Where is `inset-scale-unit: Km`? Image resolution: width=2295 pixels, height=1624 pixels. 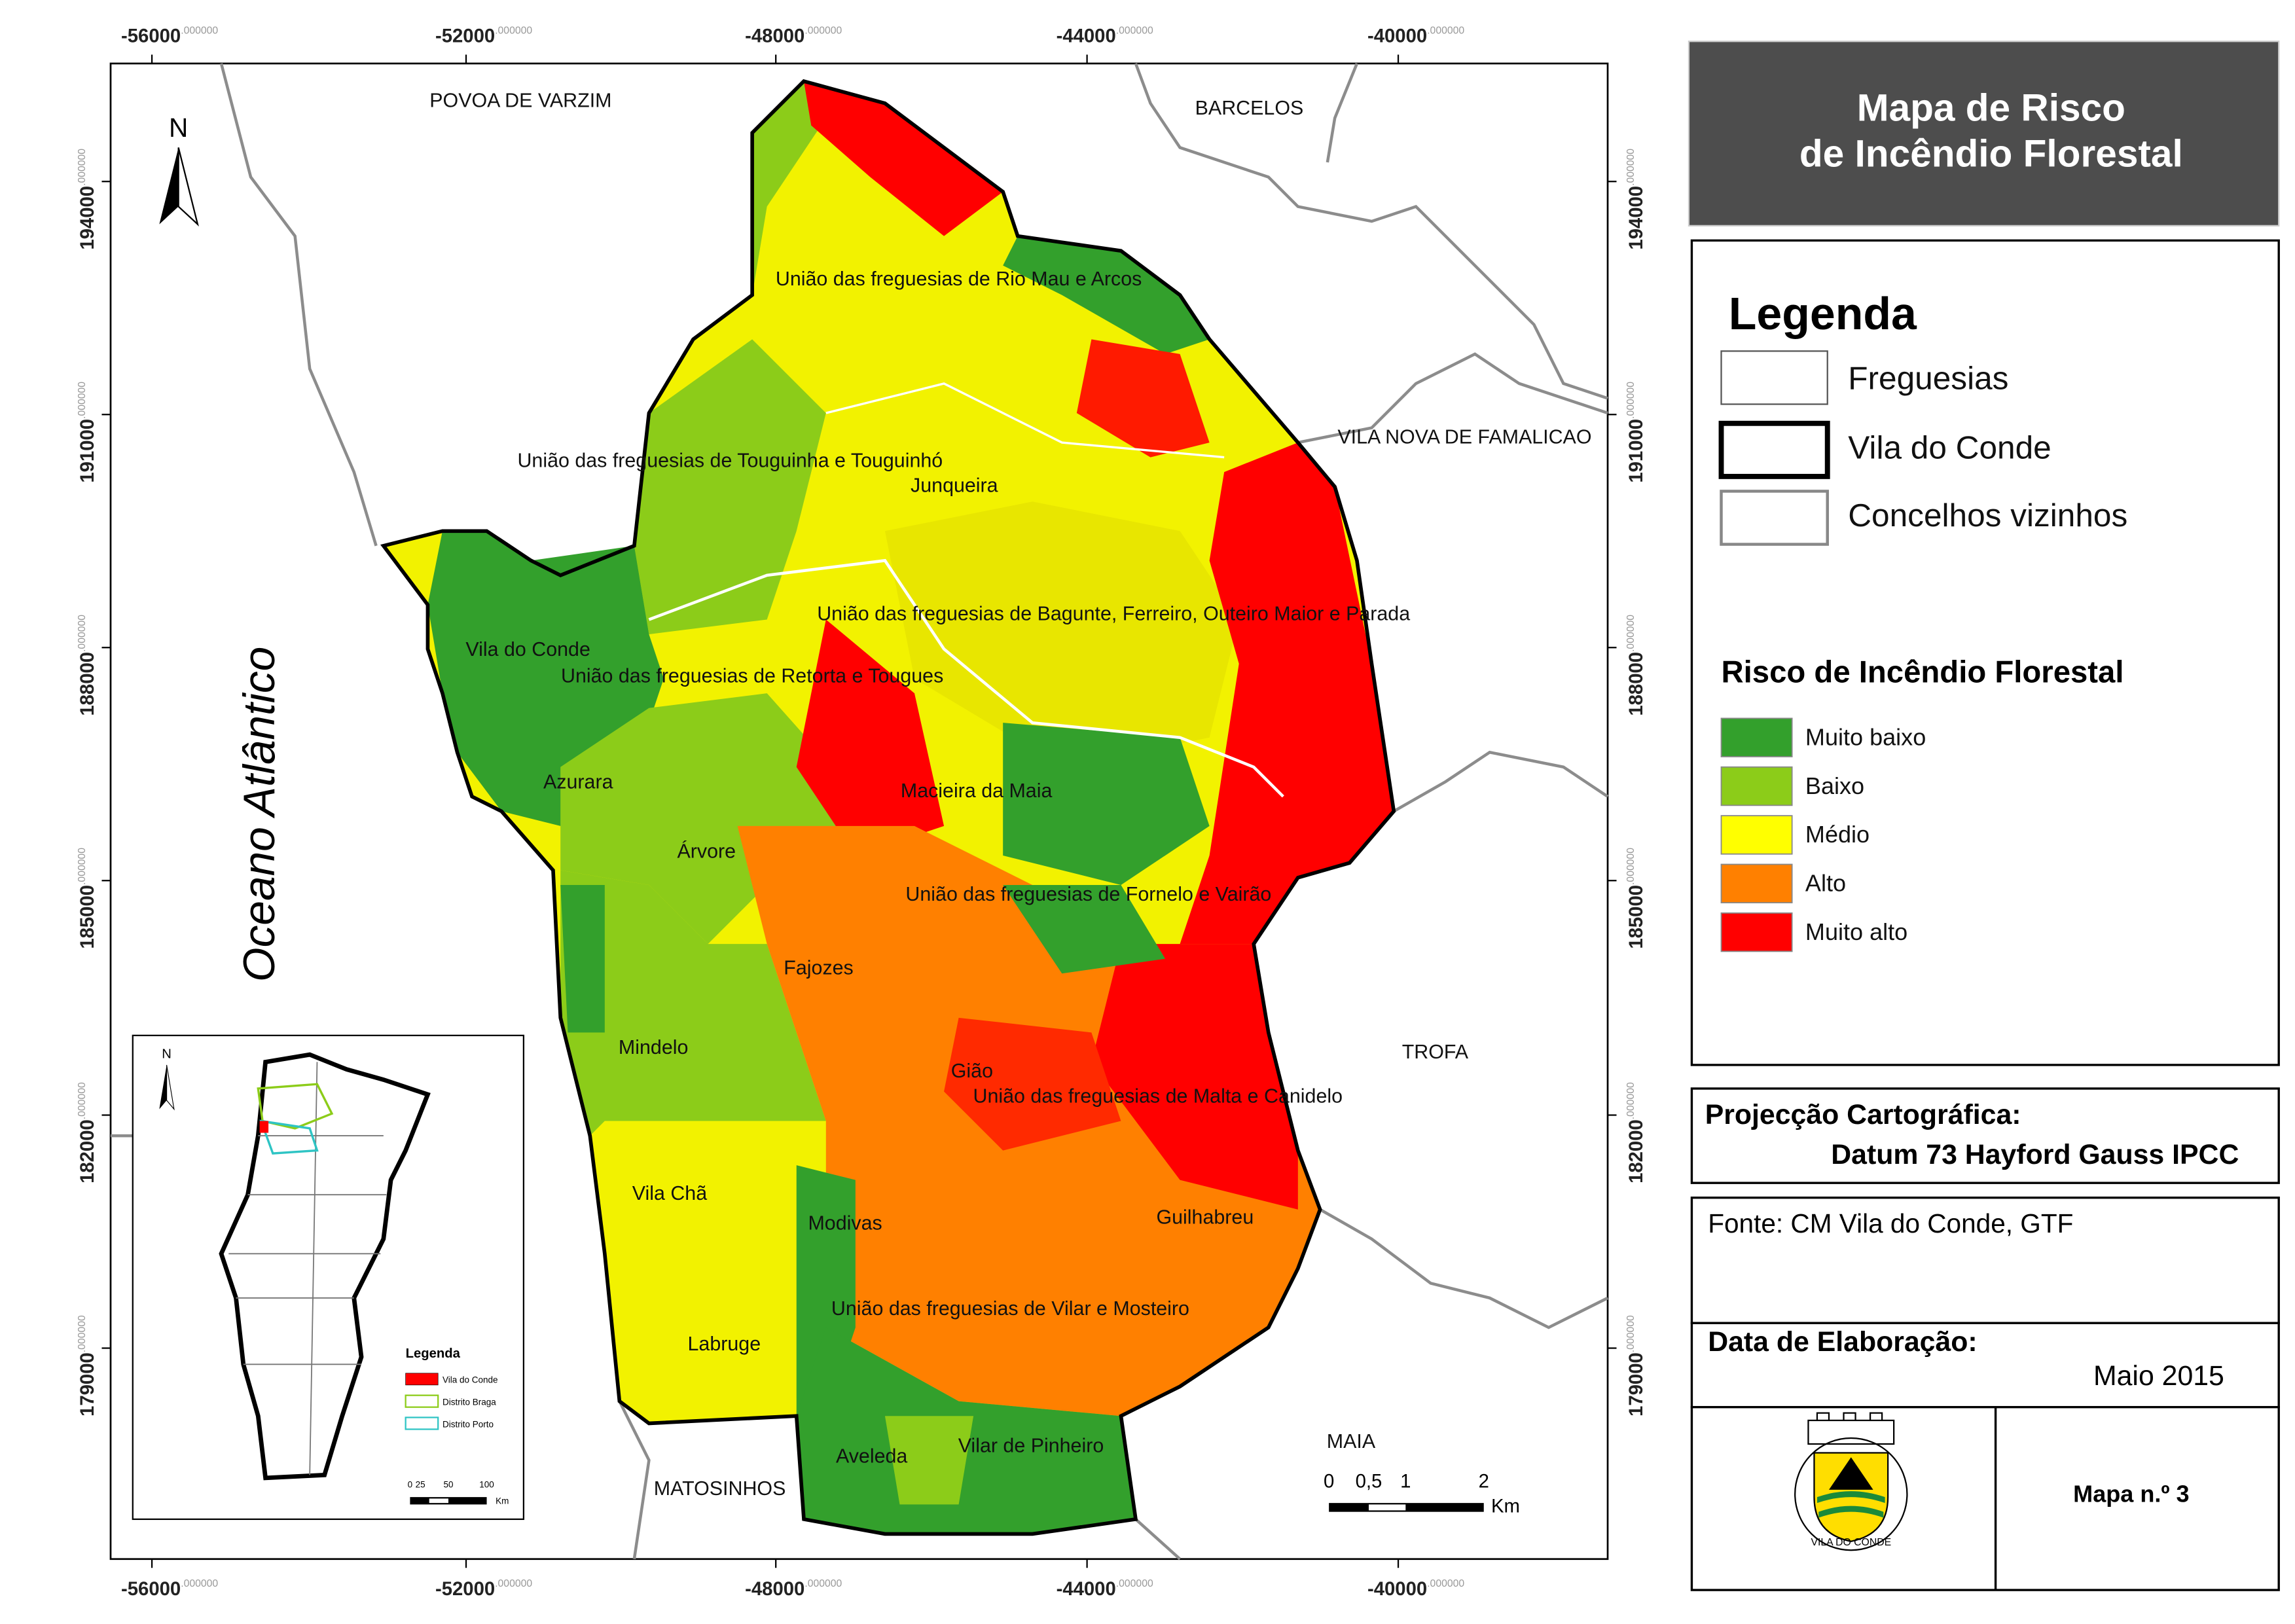 inset-scale-unit: Km is located at coordinates (503, 1501).